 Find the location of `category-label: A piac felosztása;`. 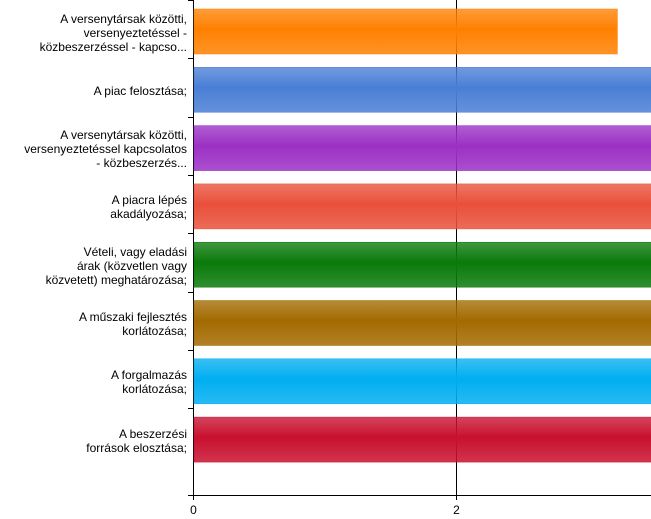

category-label: A piac felosztása; is located at coordinates (93, 91).